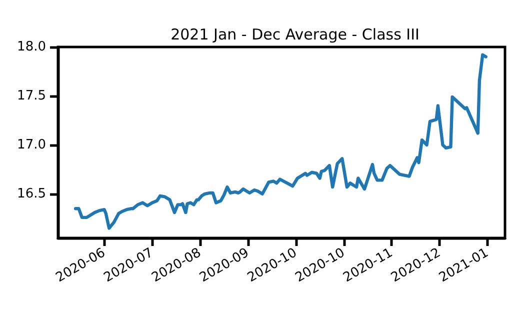 This screenshot has width=526, height=336. Describe the element at coordinates (295, 35) in the screenshot. I see `chart-title: 2021 Jan - Dec Average - Class III` at that location.